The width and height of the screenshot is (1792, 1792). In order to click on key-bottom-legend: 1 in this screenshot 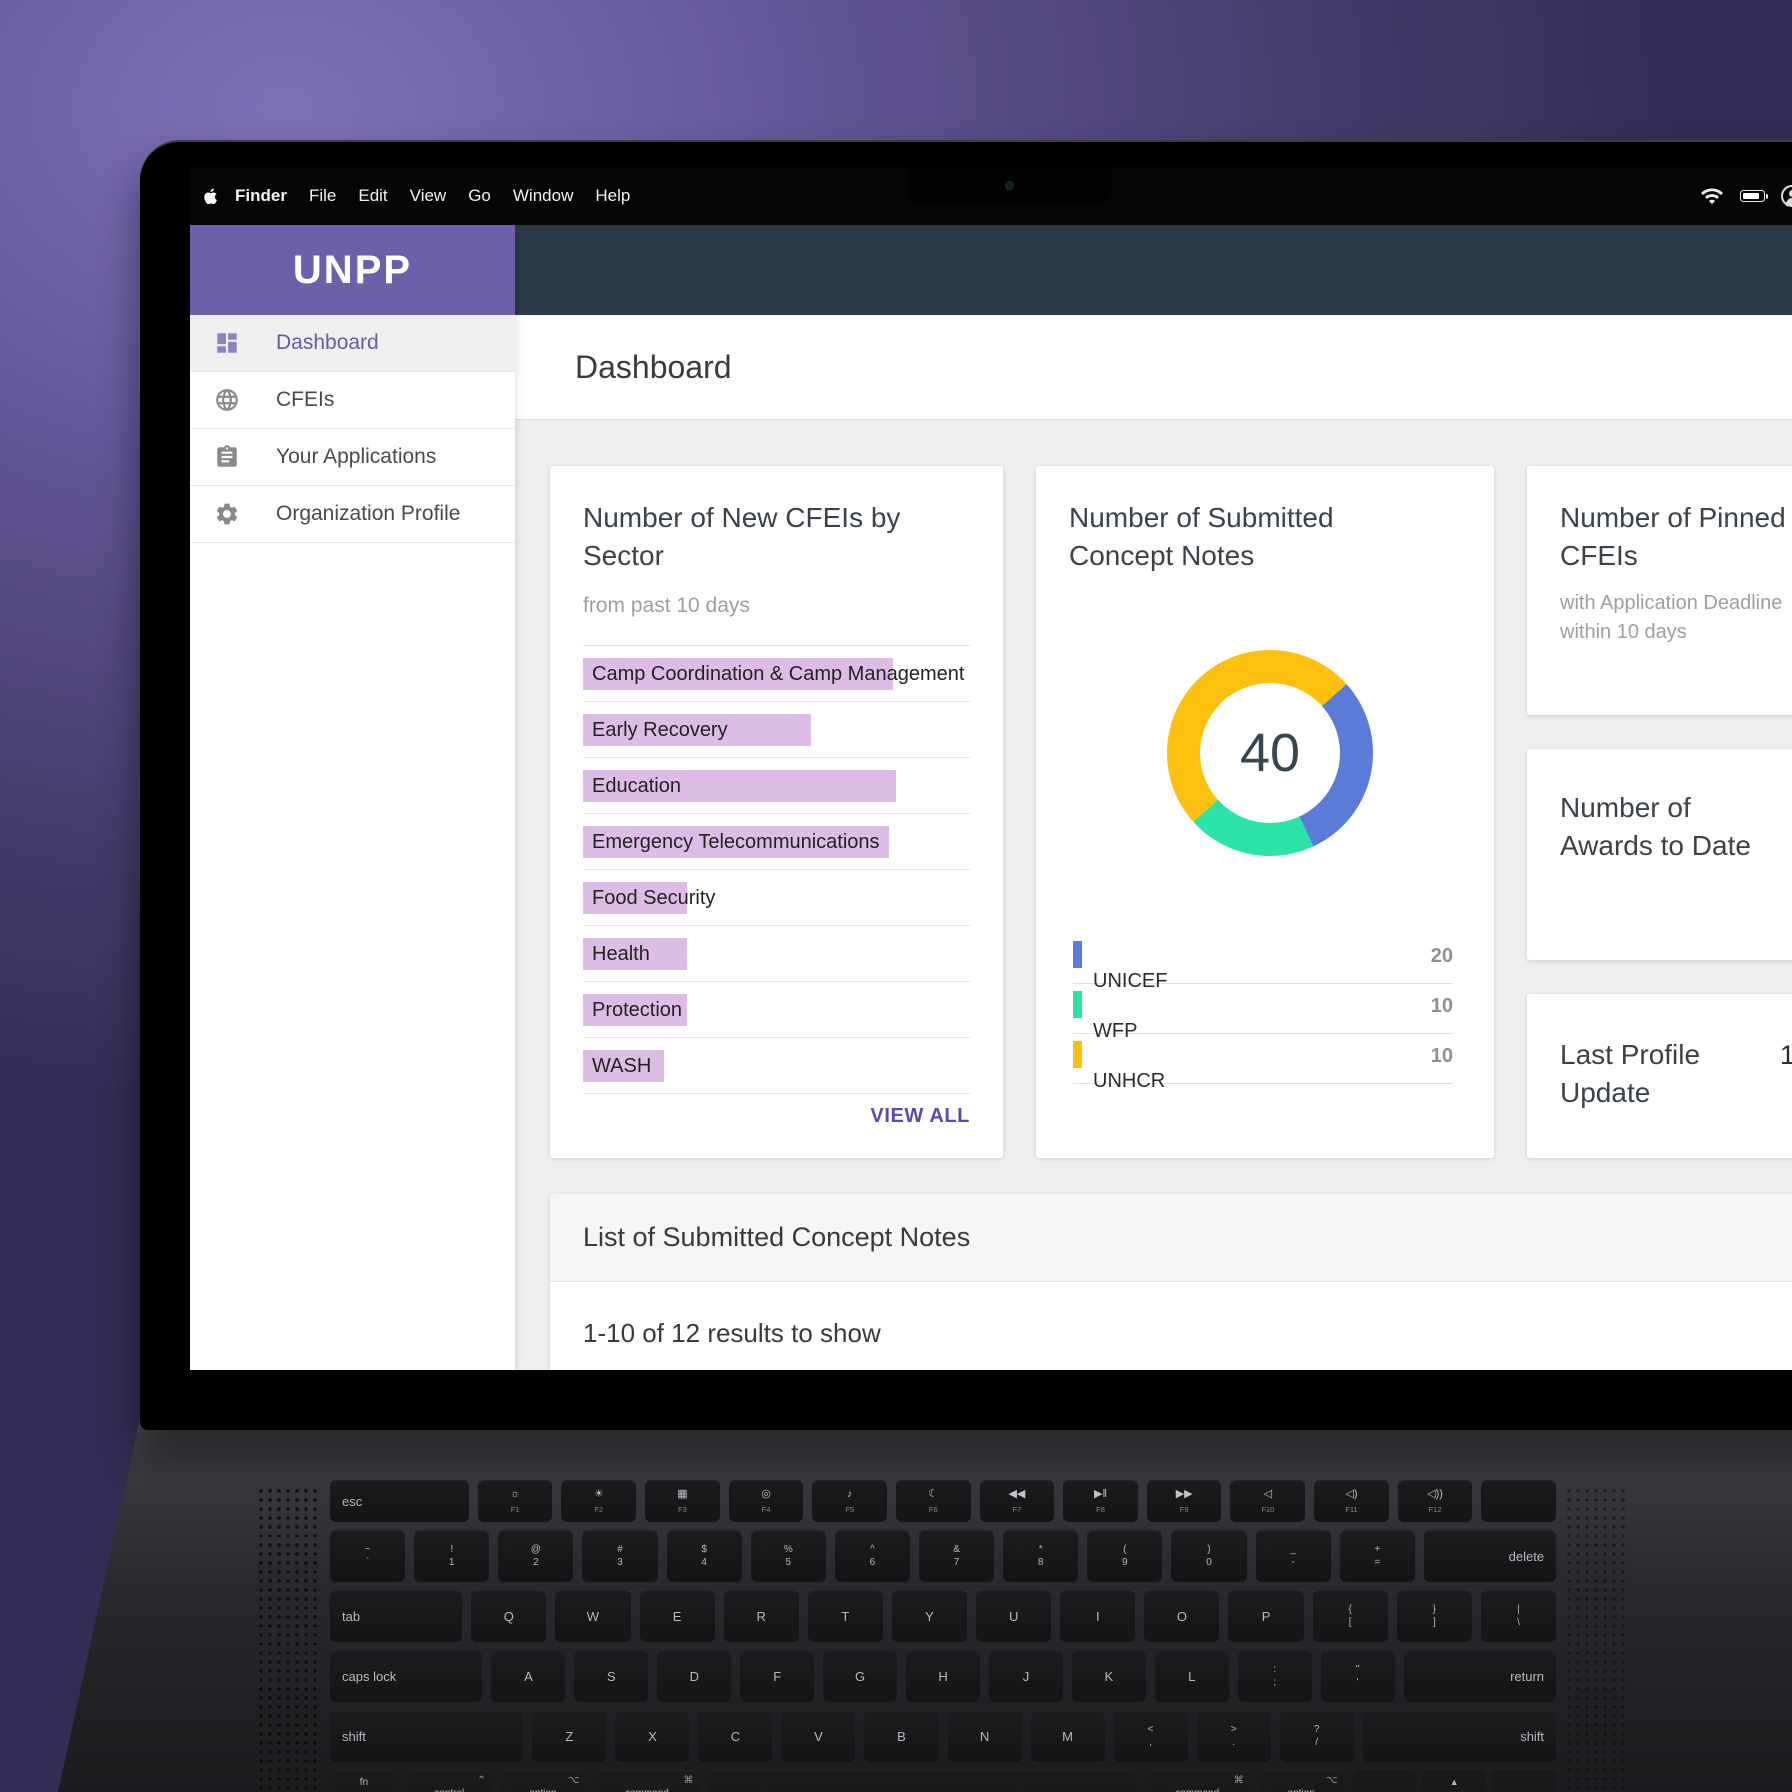, I will do `click(451, 1562)`.